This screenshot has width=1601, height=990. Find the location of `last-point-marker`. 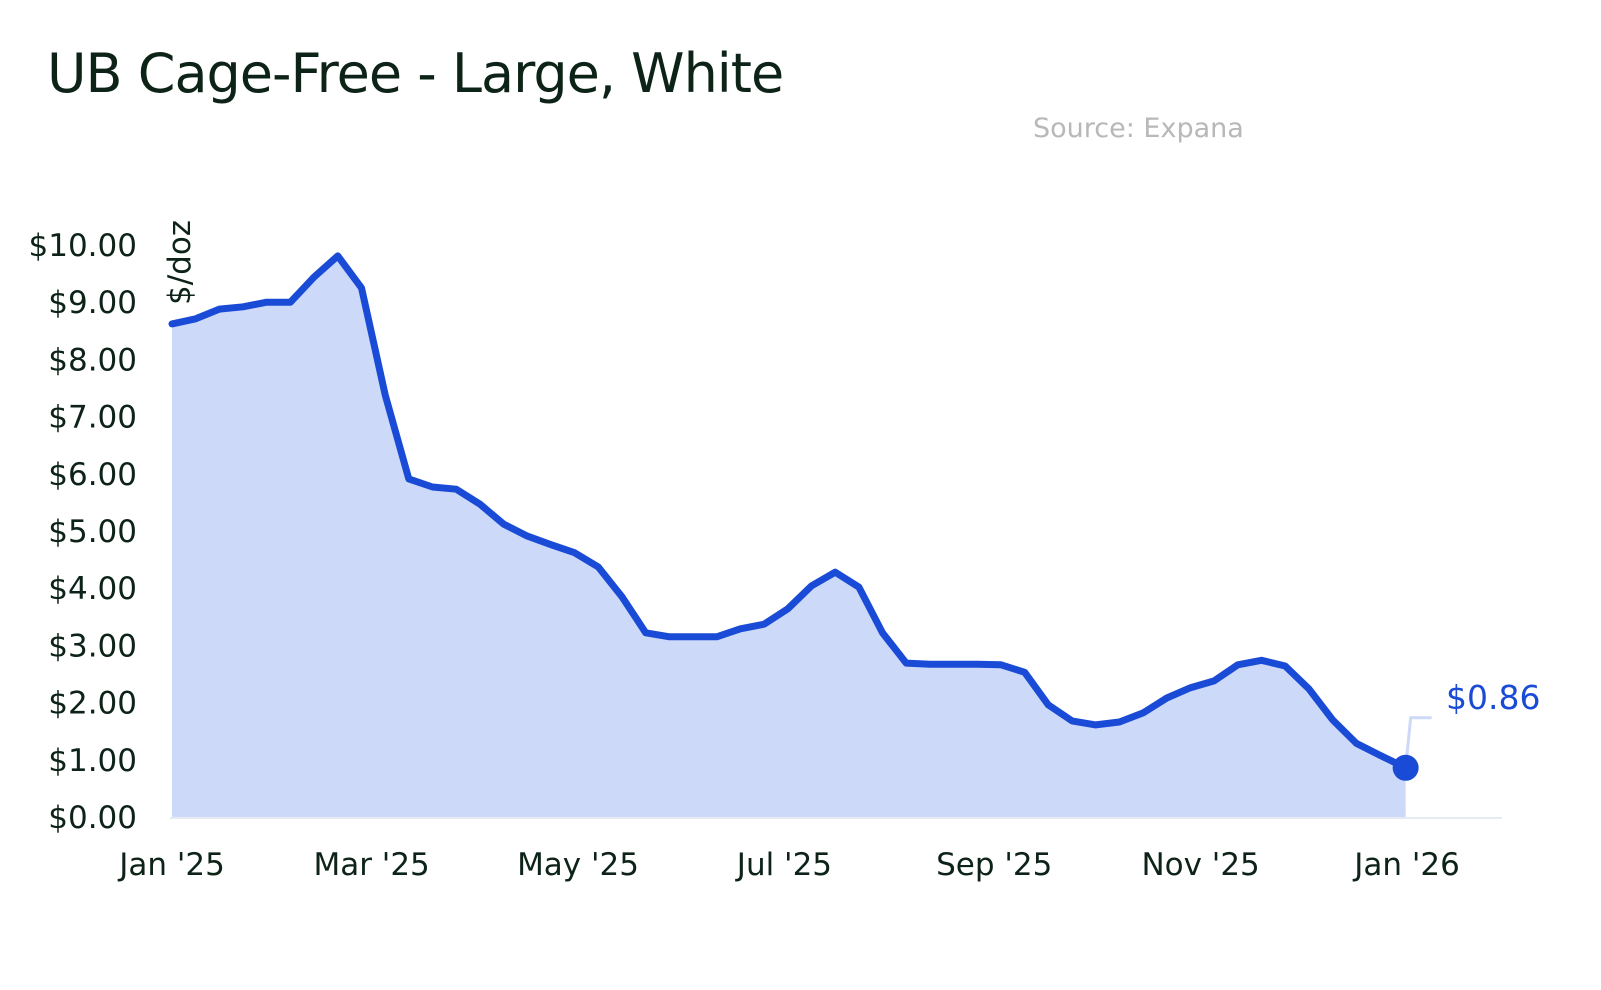

last-point-marker is located at coordinates (1405, 767).